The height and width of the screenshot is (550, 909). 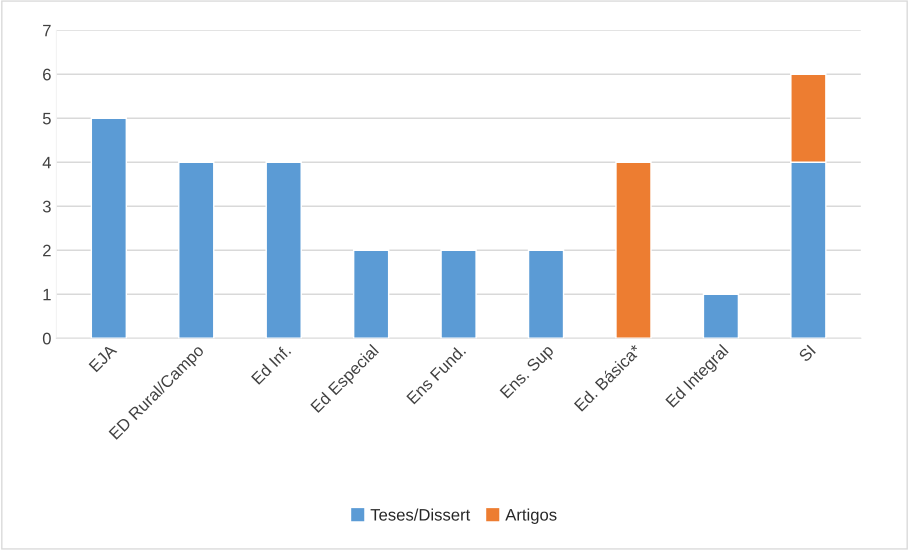 I want to click on x-tick-label: Ed Inf., so click(x=271, y=364).